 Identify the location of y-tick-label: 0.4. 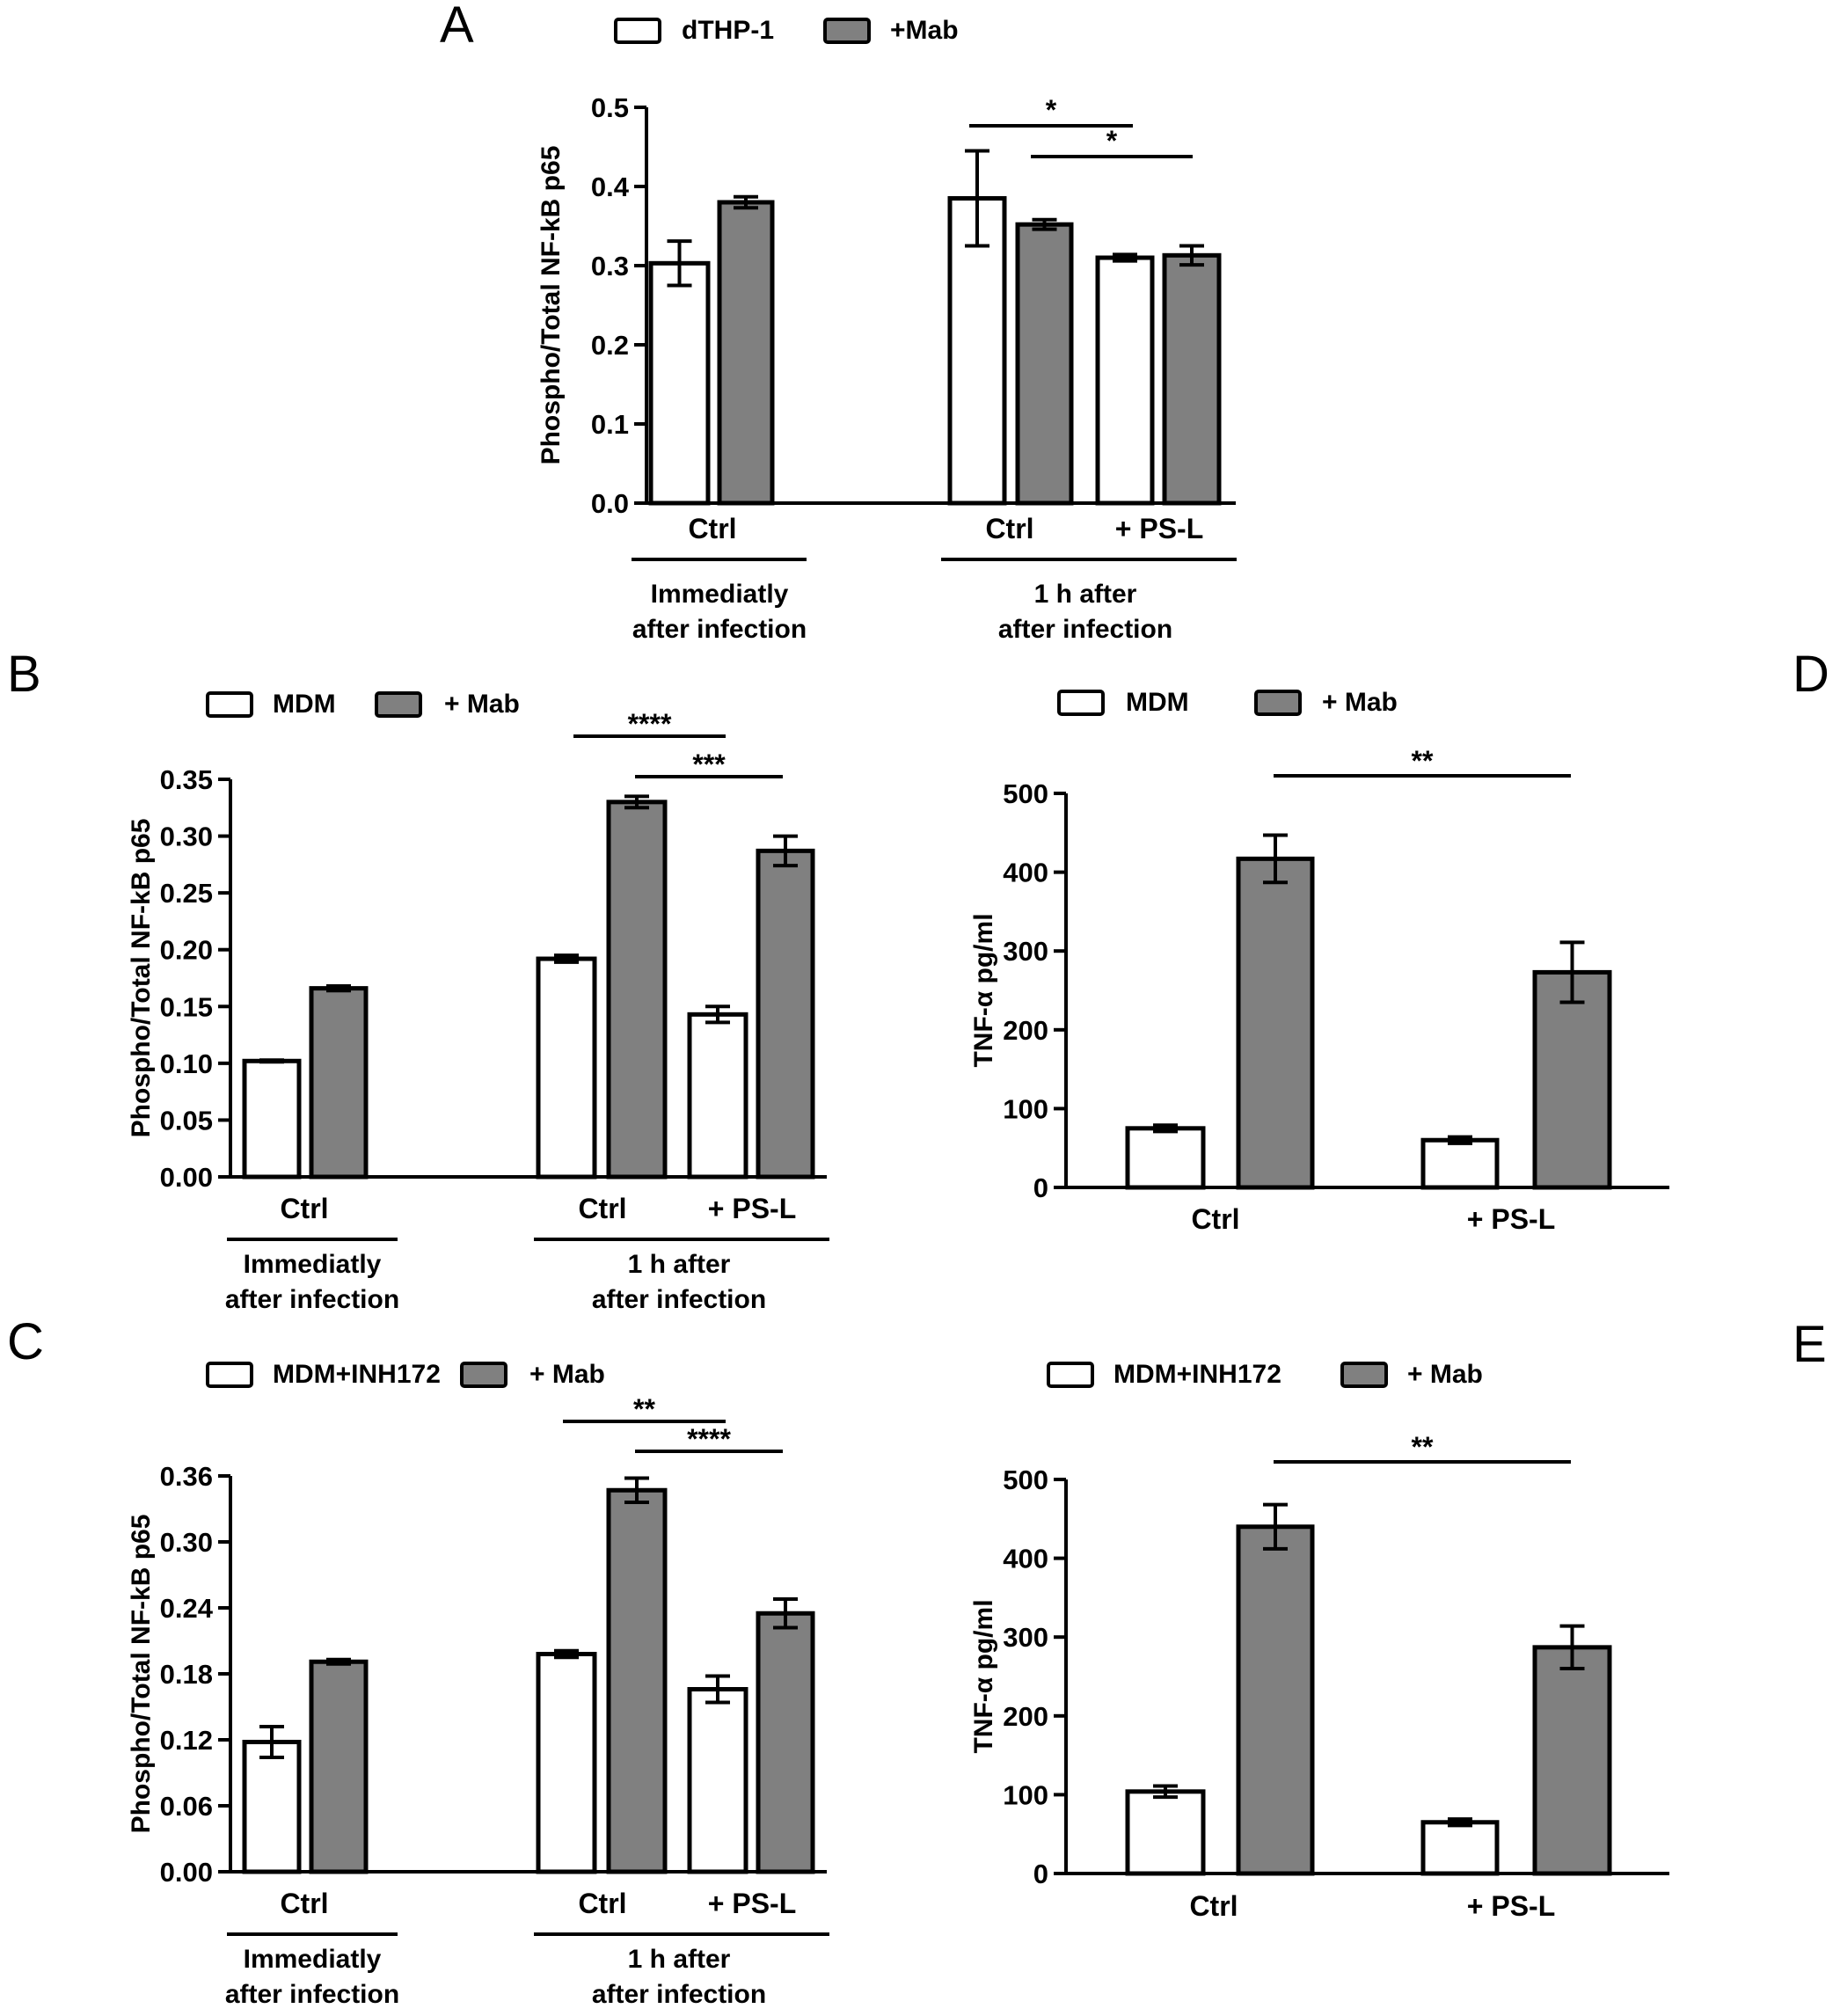
(610, 187).